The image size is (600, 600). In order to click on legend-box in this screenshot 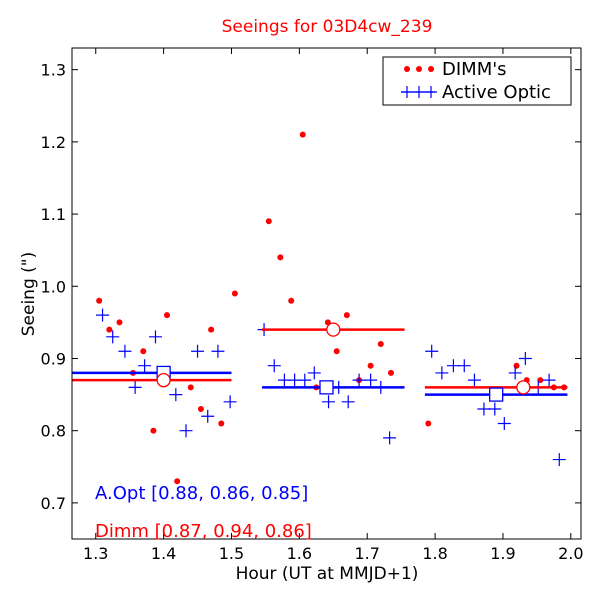, I will do `click(477, 81)`.